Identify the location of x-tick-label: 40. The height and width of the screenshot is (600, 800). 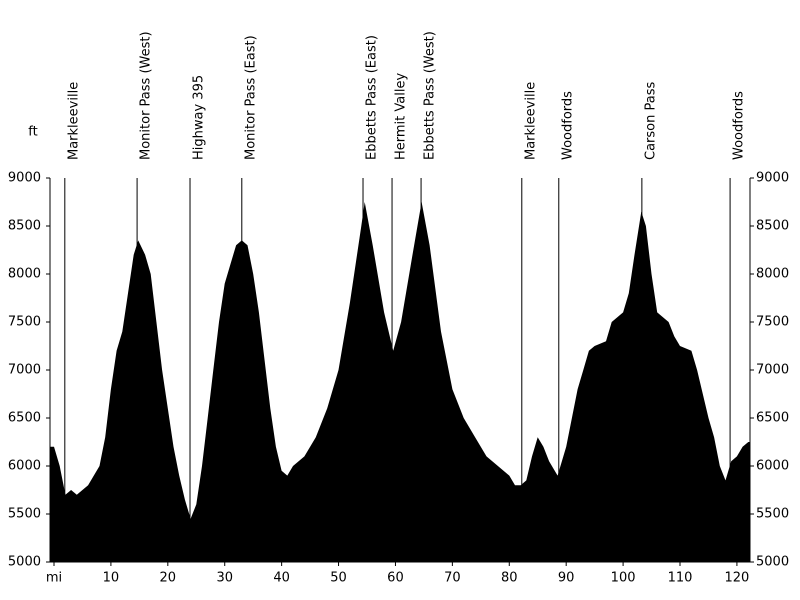
(281, 578).